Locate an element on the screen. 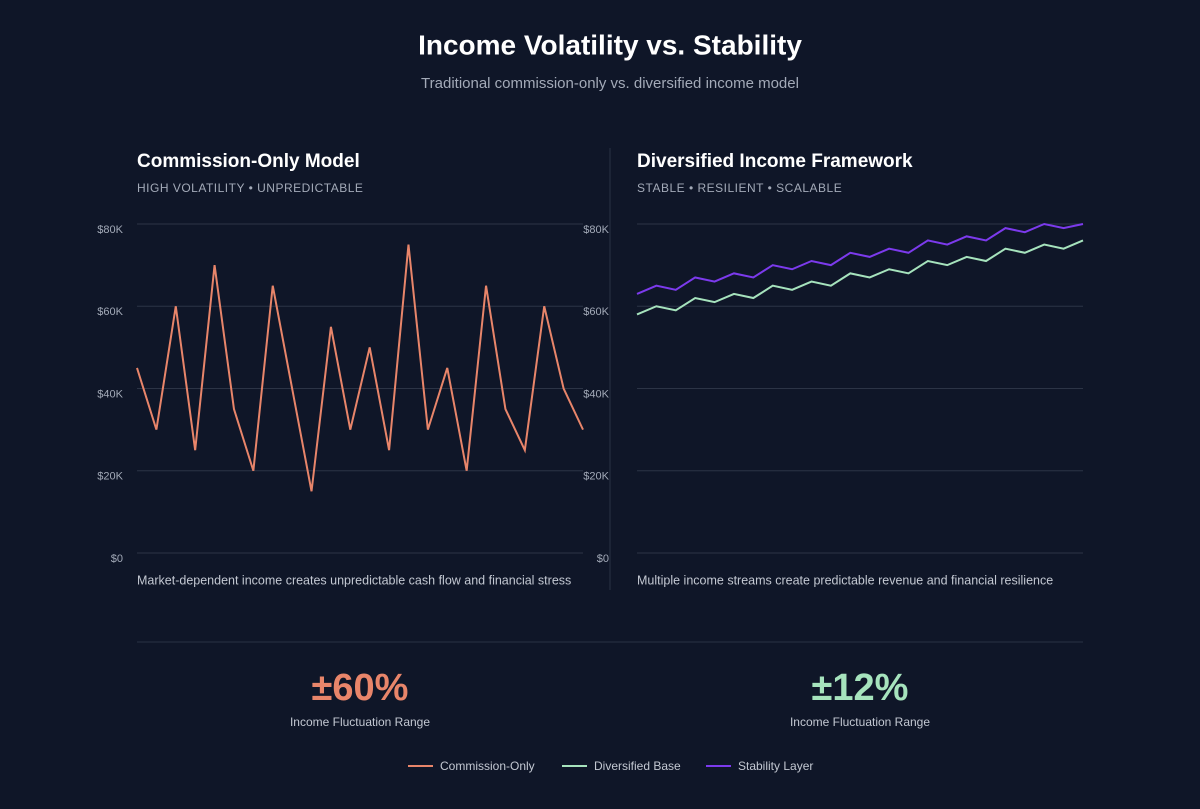 This screenshot has width=1200, height=809. legend-label: Diversified Base is located at coordinates (637, 766).